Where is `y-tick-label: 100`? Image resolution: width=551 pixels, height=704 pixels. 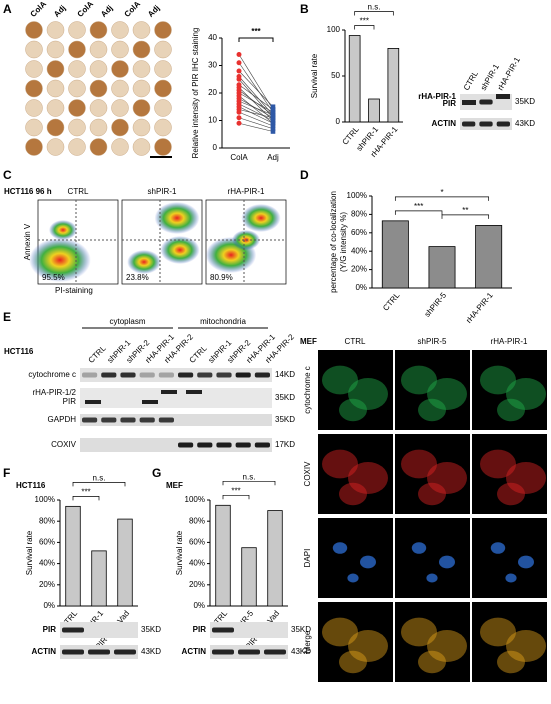
y-tick-label: 100 is located at coordinates (334, 29).